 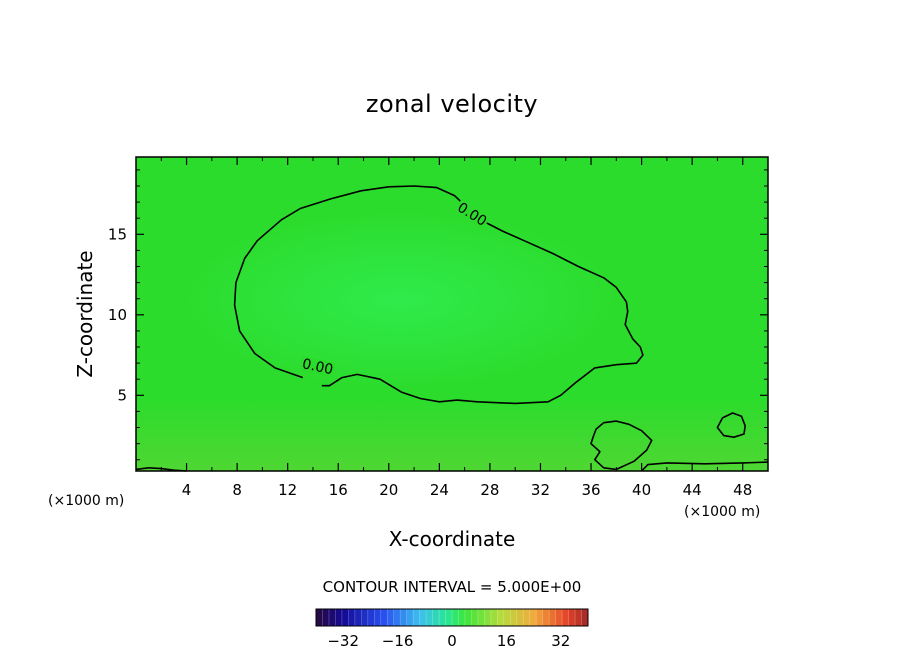 What do you see at coordinates (489, 490) in the screenshot?
I see `x-tick-label: 28` at bounding box center [489, 490].